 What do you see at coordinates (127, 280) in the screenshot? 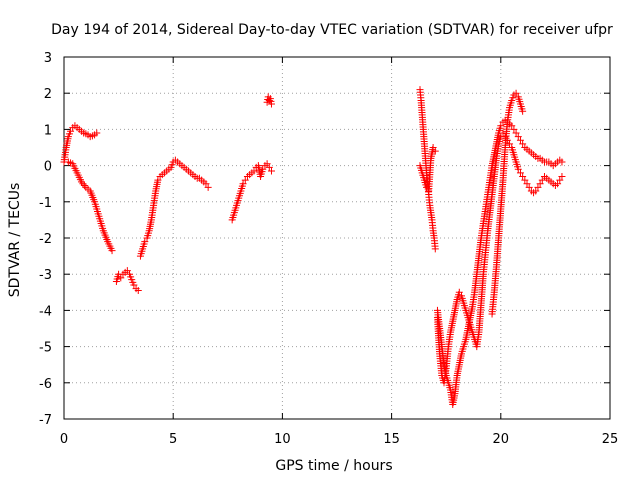
I see `series-arc-c` at bounding box center [127, 280].